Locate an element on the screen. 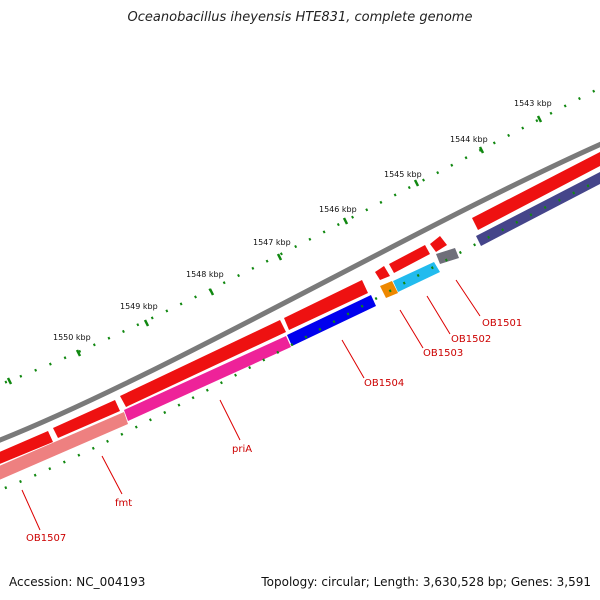 Image resolution: width=600 pixels, height=600 pixels. ruler-label-1544: 1544 kbp is located at coordinates (469, 139).